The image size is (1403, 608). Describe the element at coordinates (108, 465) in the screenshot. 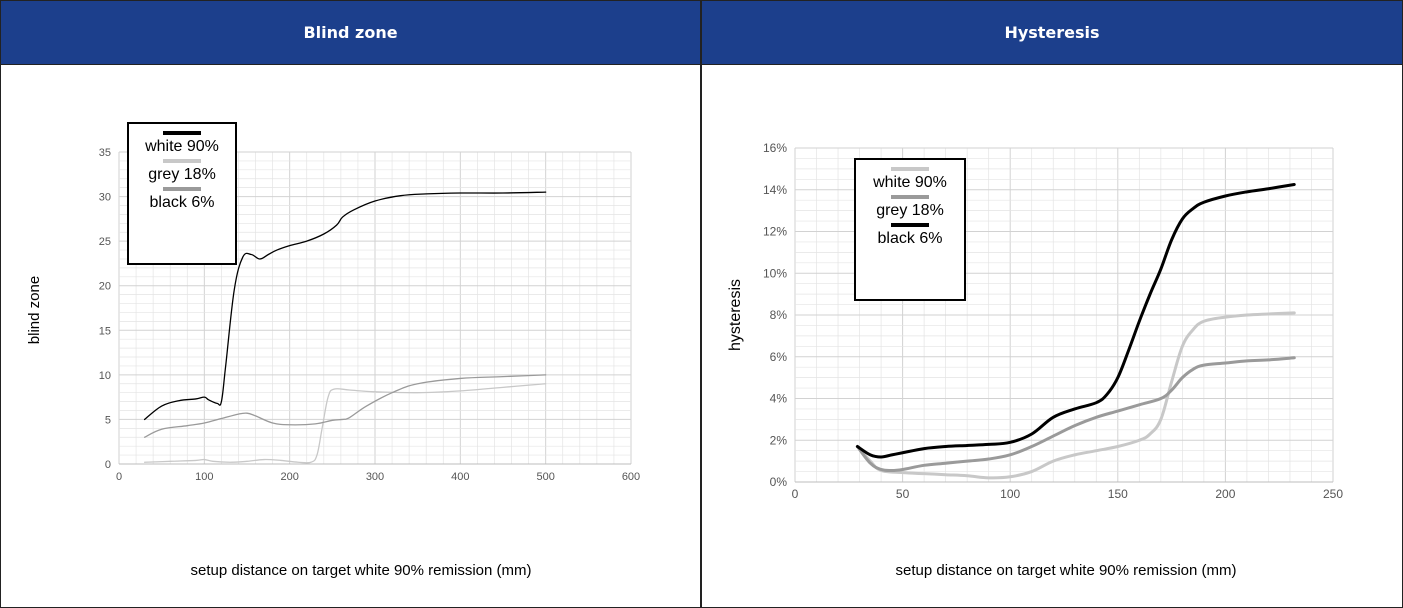

I see `y-tick-label: 0` at that location.